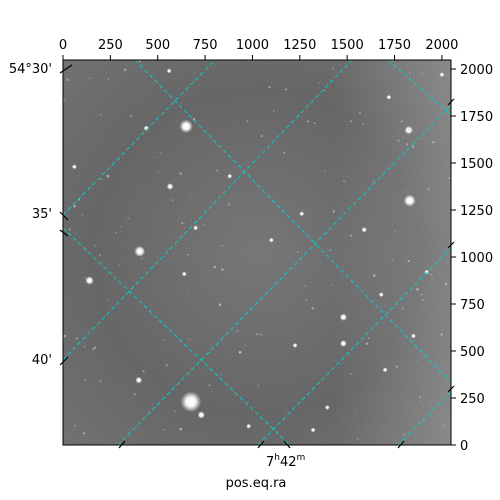 The image size is (500, 500). I want to click on top-tick-label: 1750, so click(394, 45).